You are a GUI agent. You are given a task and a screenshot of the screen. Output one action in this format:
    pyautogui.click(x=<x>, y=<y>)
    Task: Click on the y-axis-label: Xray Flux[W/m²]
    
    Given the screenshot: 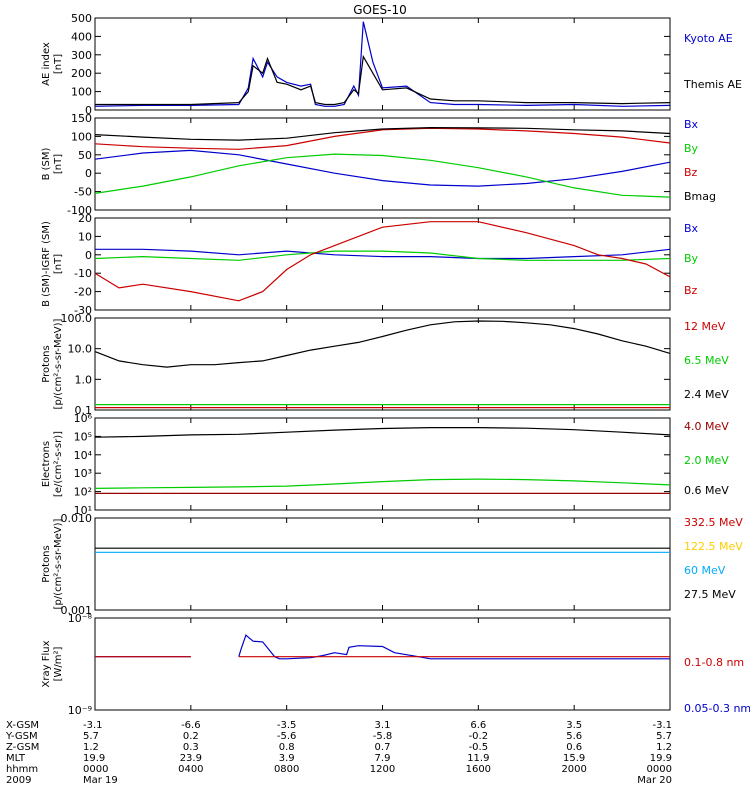 What is the action you would take?
    pyautogui.click(x=52, y=663)
    